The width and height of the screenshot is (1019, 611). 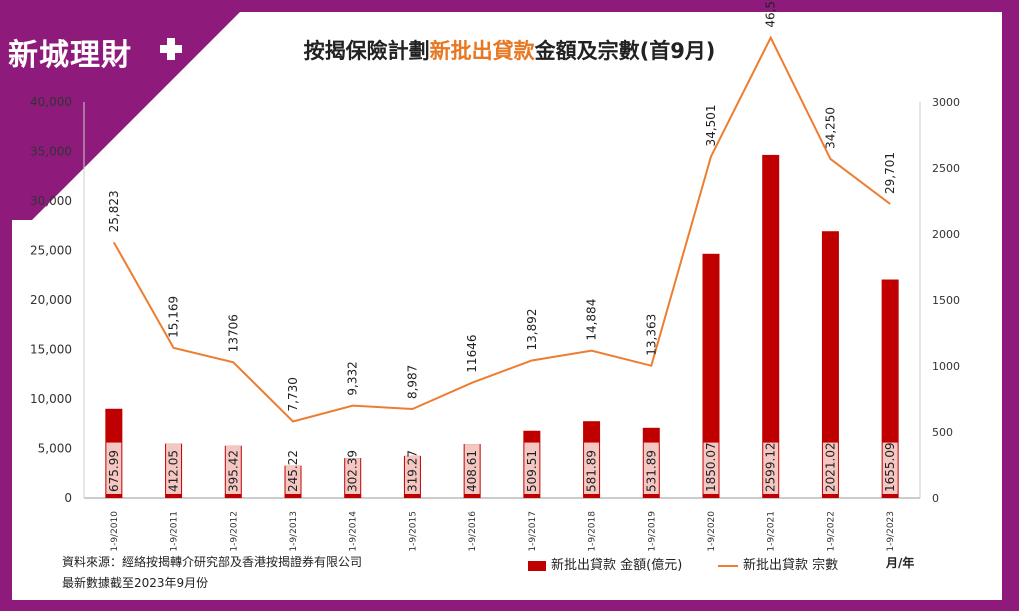 I want to click on chart-title: 按揭保險計劃新批出貸款金額及宗數(首9月), so click(x=509, y=50).